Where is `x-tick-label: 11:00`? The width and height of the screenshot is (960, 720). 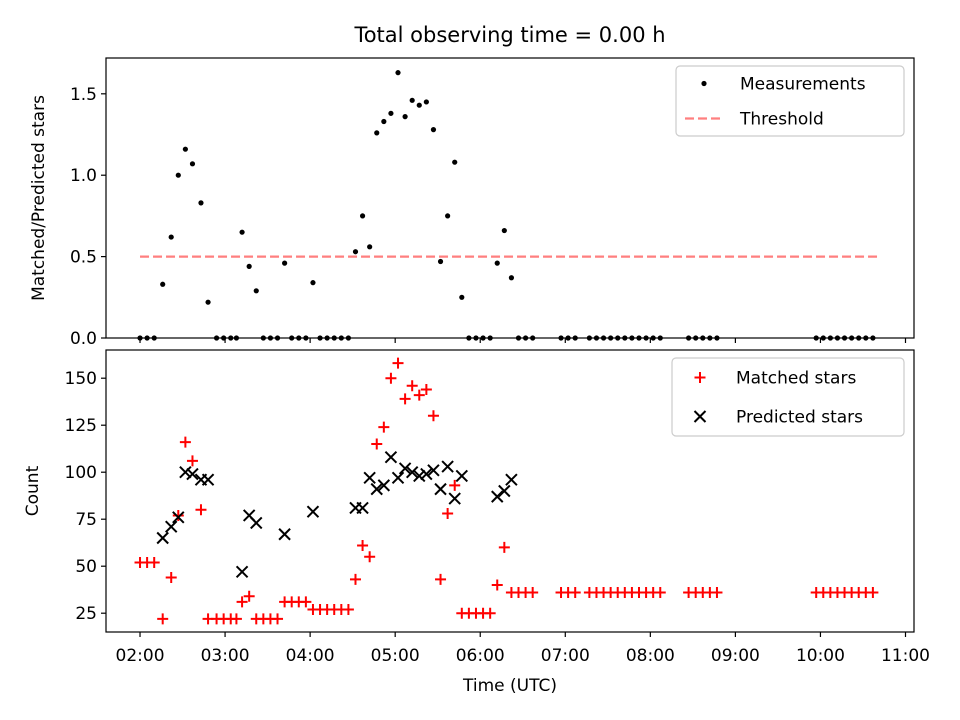 x-tick-label: 11:00 is located at coordinates (905, 656).